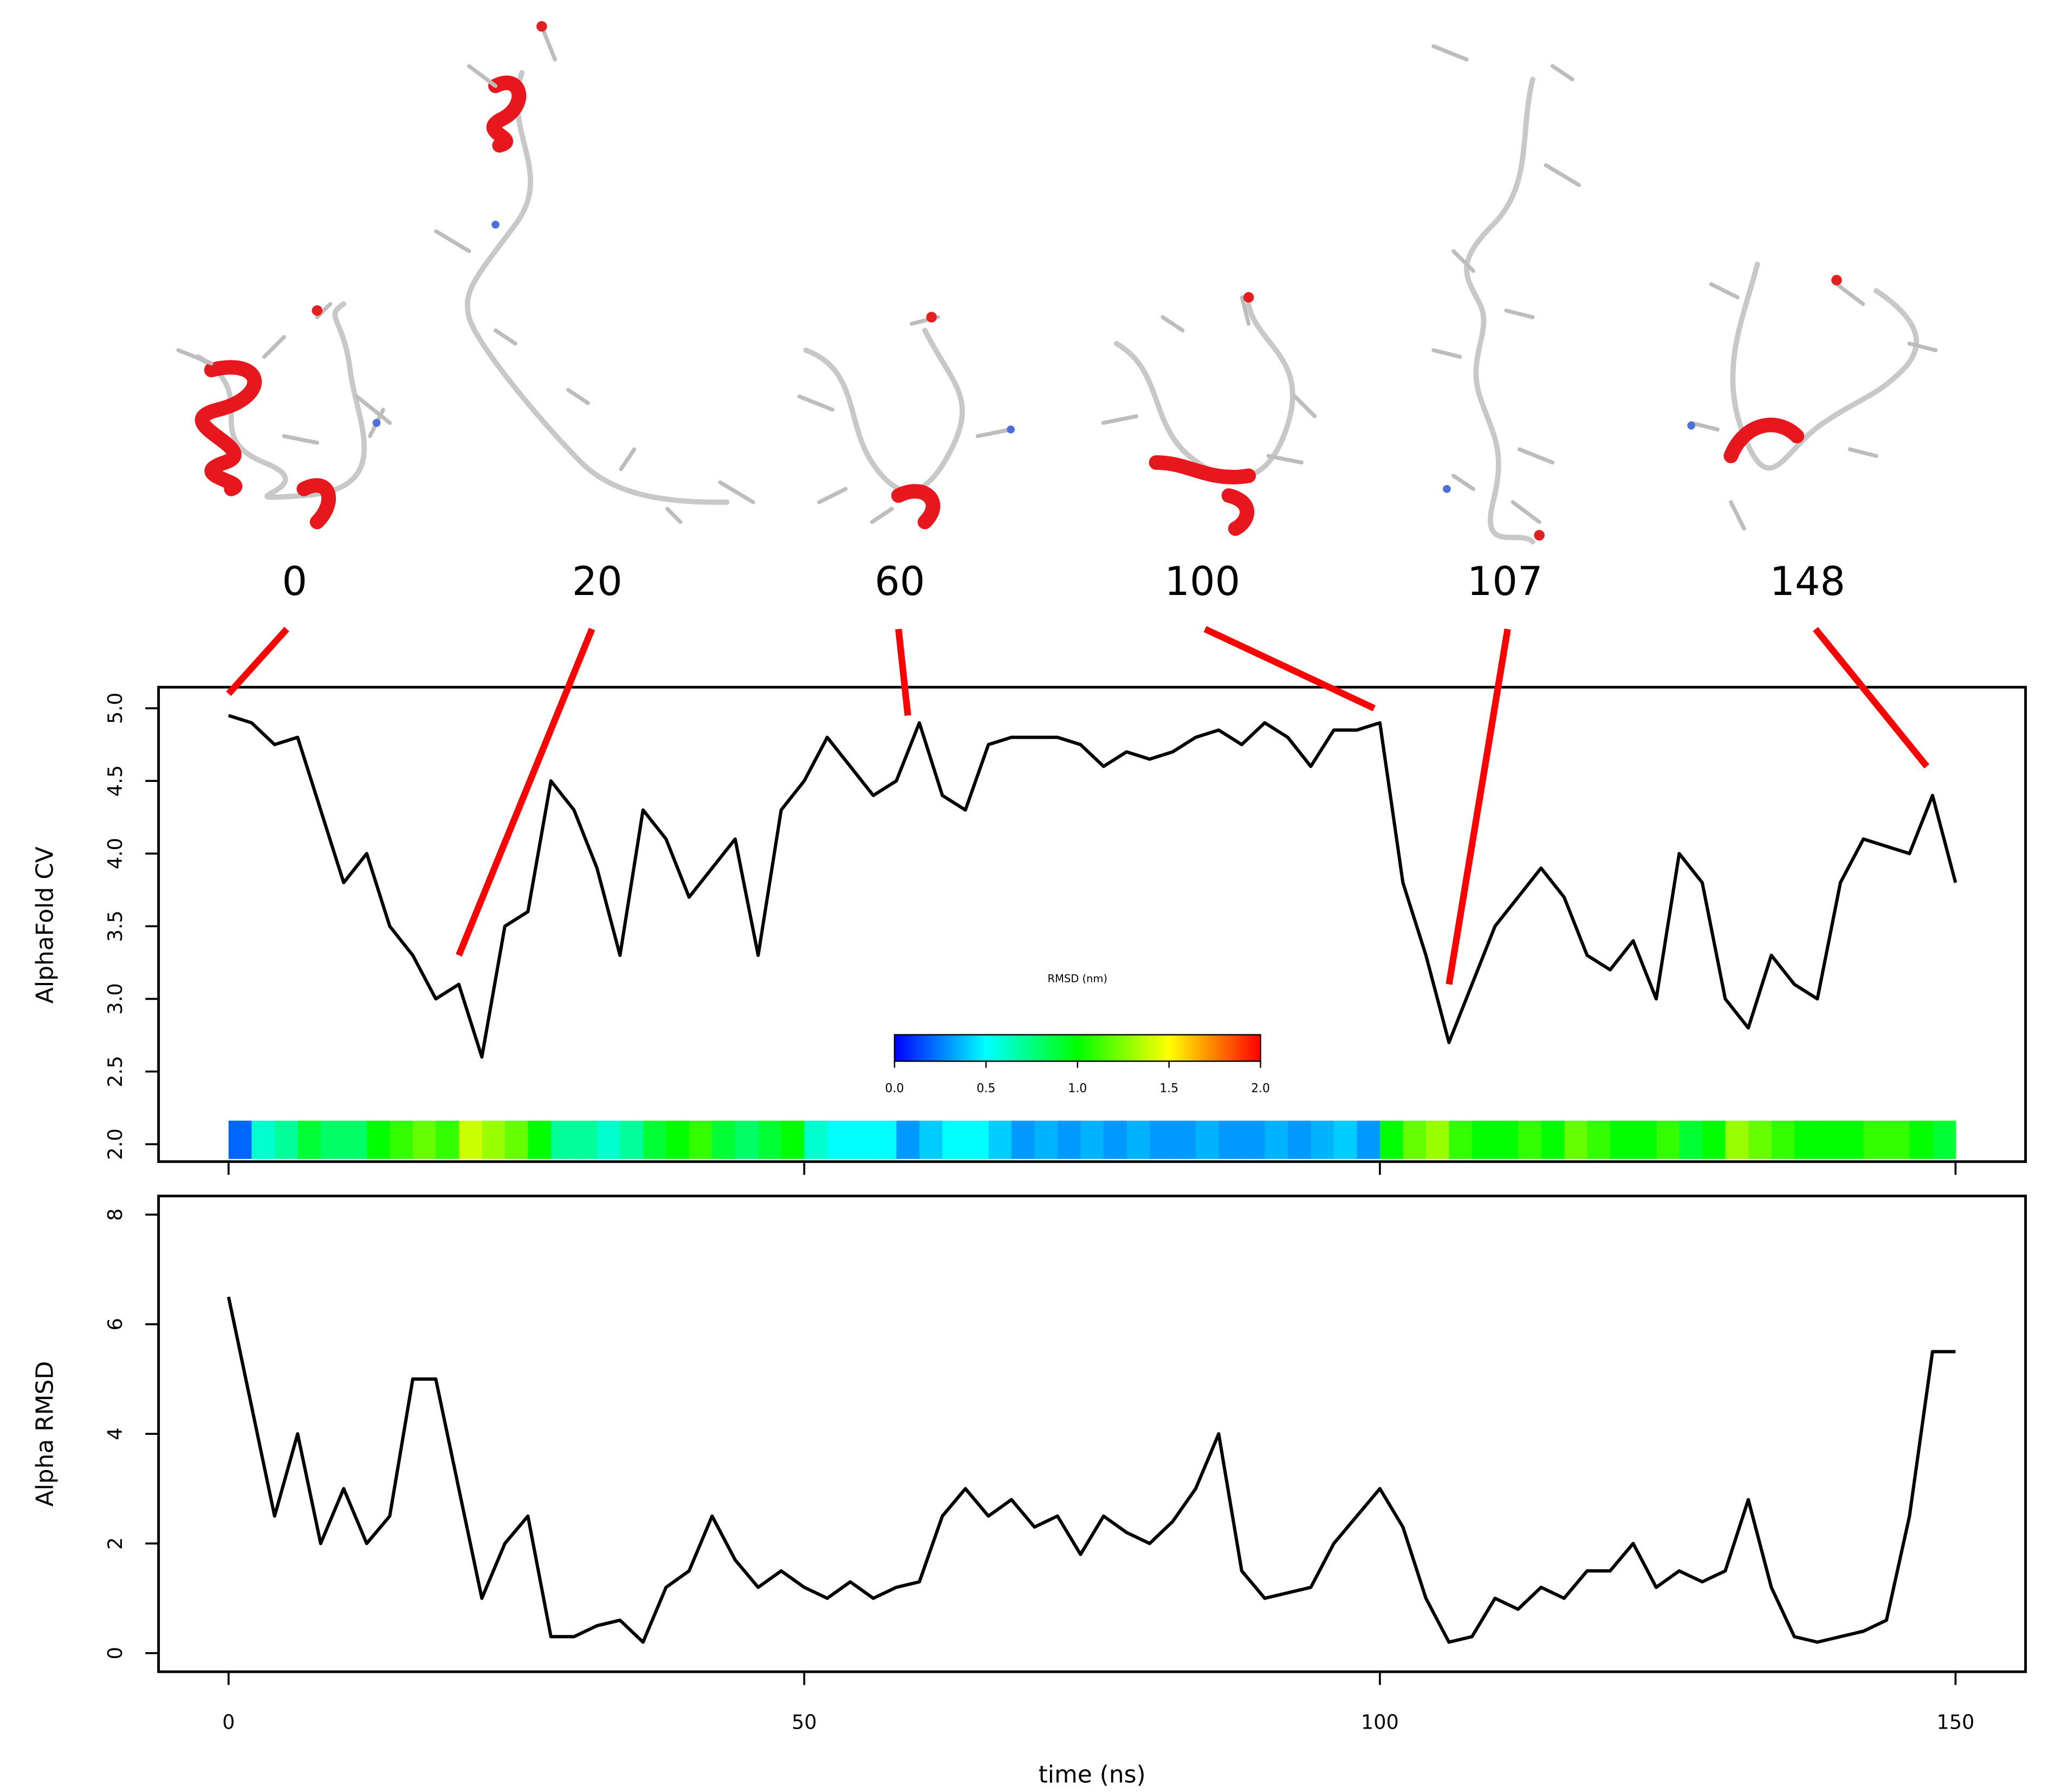  Describe the element at coordinates (1077, 979) in the screenshot. I see `colorbar-title: RMSD (nm)` at that location.